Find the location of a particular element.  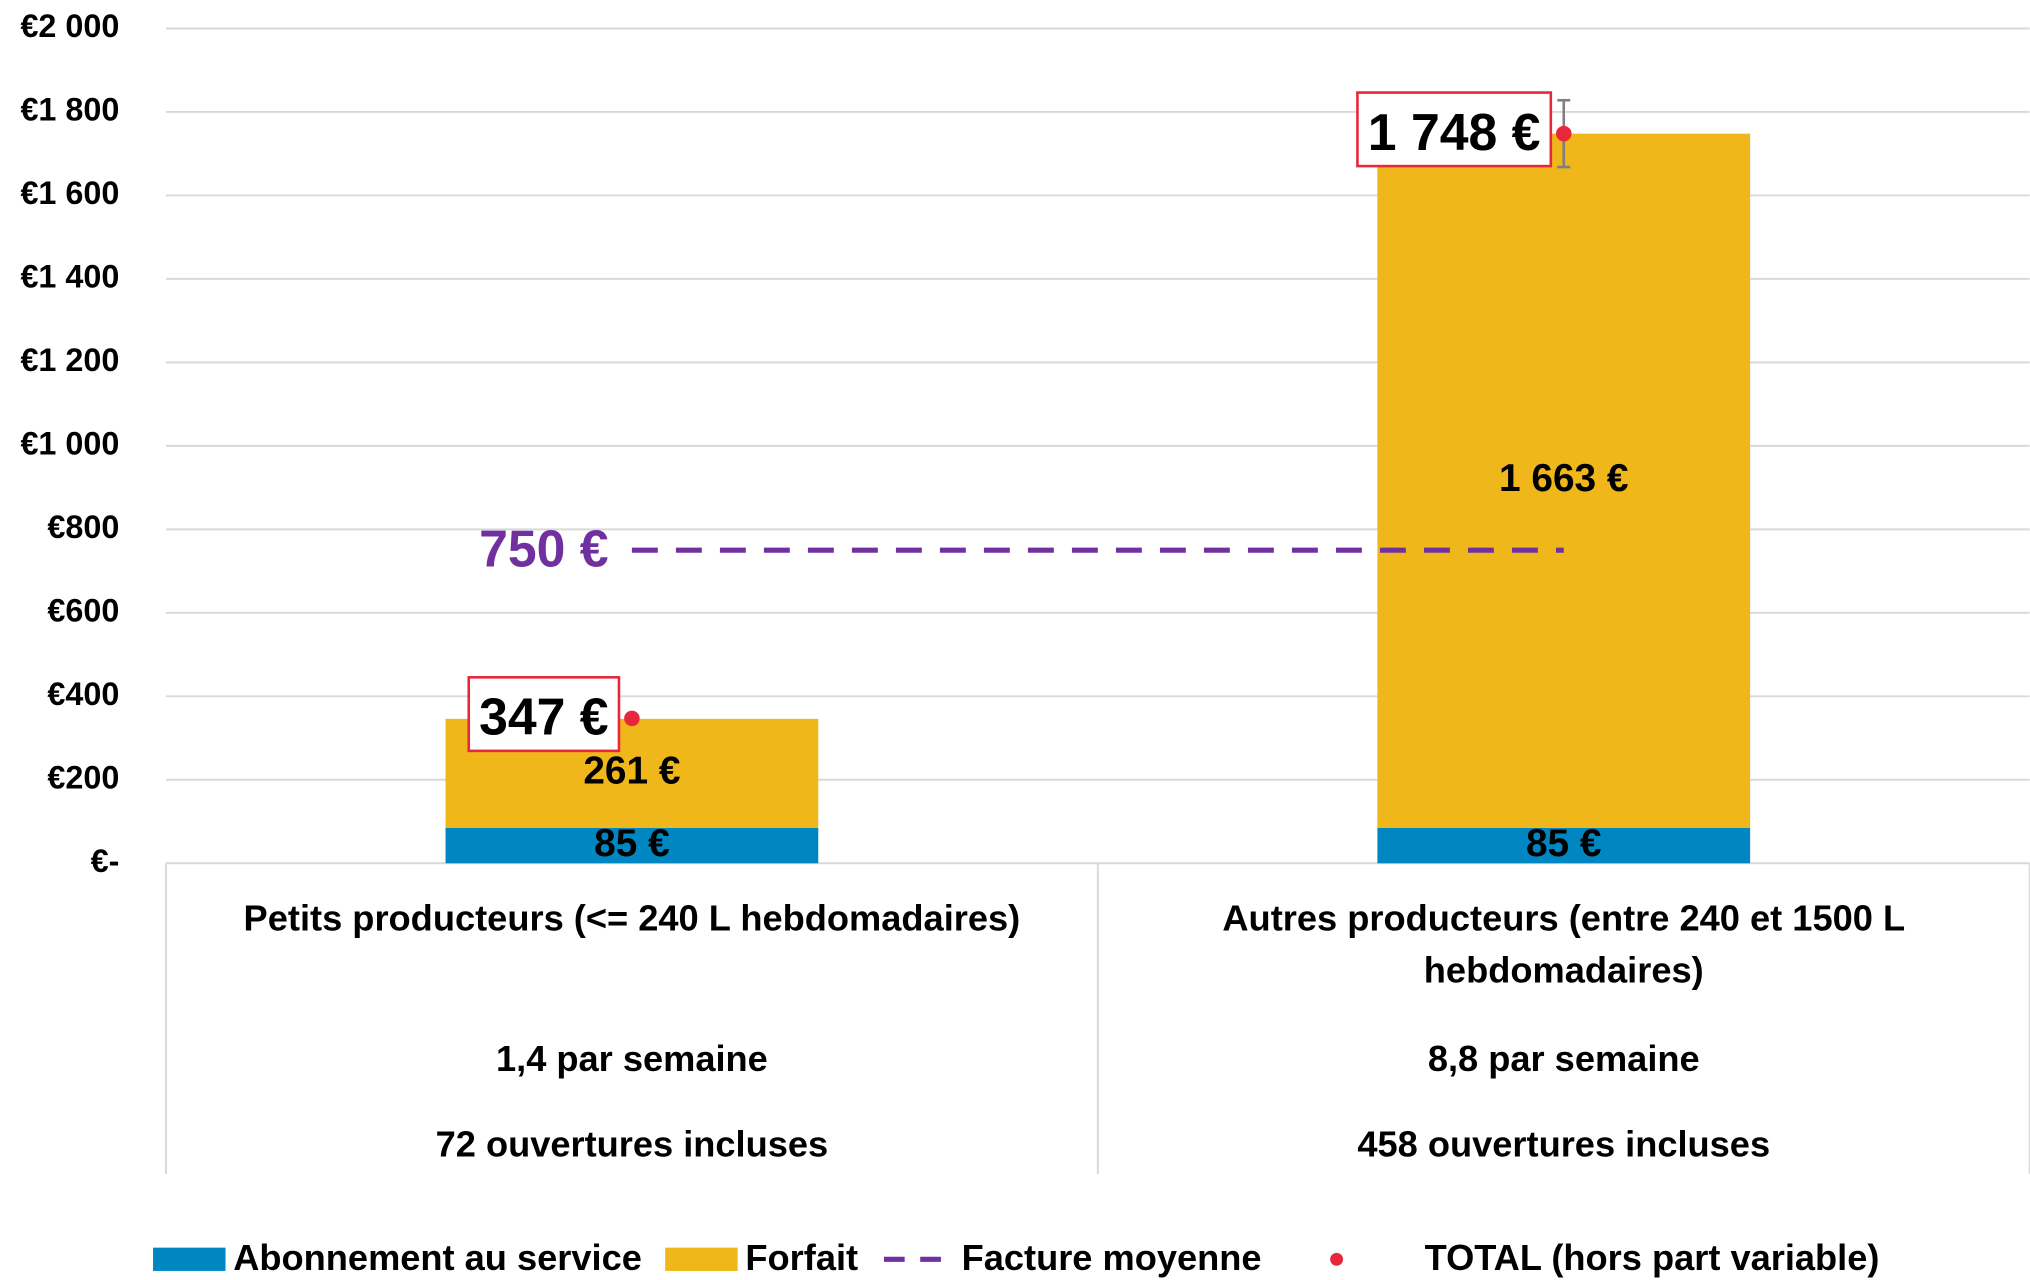

category-frequency: 1,4 par semaine is located at coordinates (632, 1058).